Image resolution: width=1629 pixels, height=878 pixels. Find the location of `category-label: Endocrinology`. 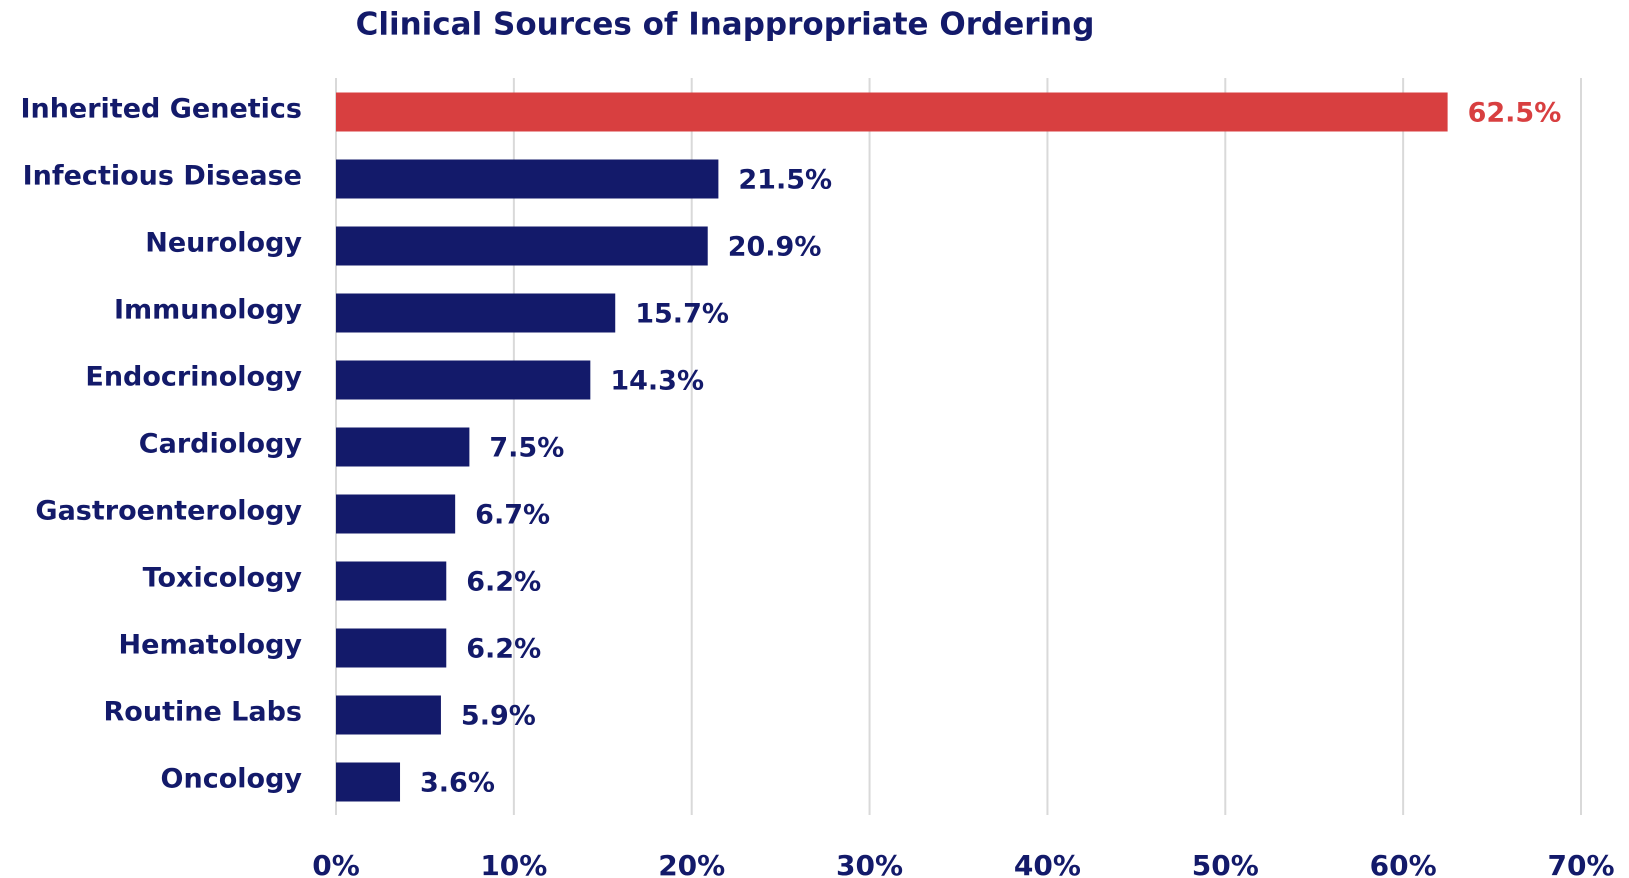

category-label: Endocrinology is located at coordinates (193, 377).